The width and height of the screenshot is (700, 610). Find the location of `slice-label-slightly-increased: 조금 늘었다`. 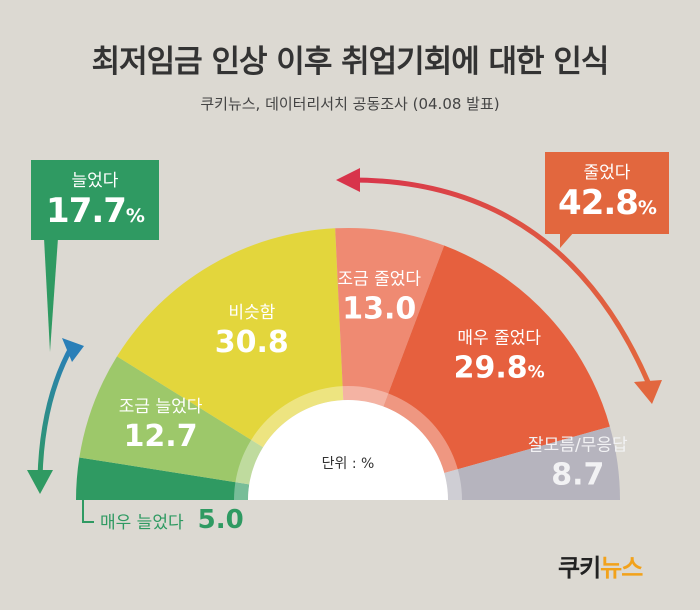

slice-label-slightly-increased: 조금 늘었다 is located at coordinates (161, 407).